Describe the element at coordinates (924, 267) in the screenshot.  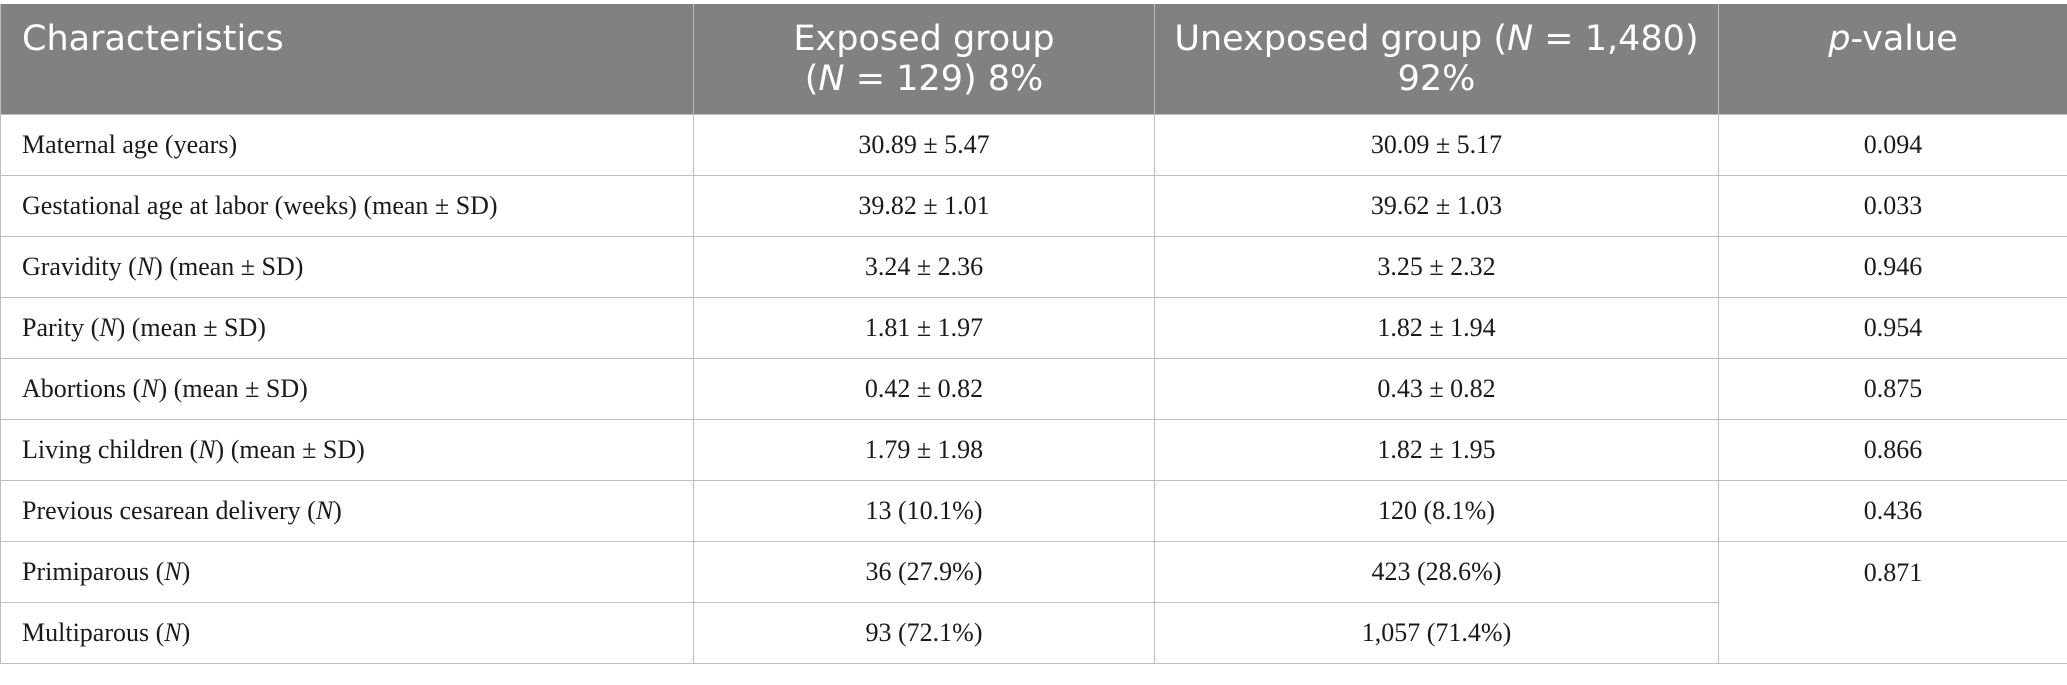
I see `exposed-cell: 3.24 ± 2.36` at that location.